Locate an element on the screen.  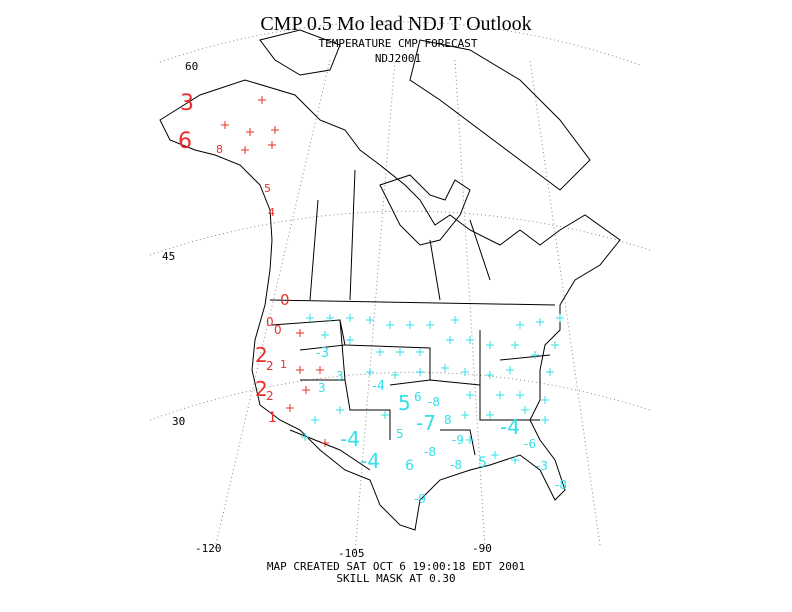
warm-label: 4 is located at coordinates (271, 212).